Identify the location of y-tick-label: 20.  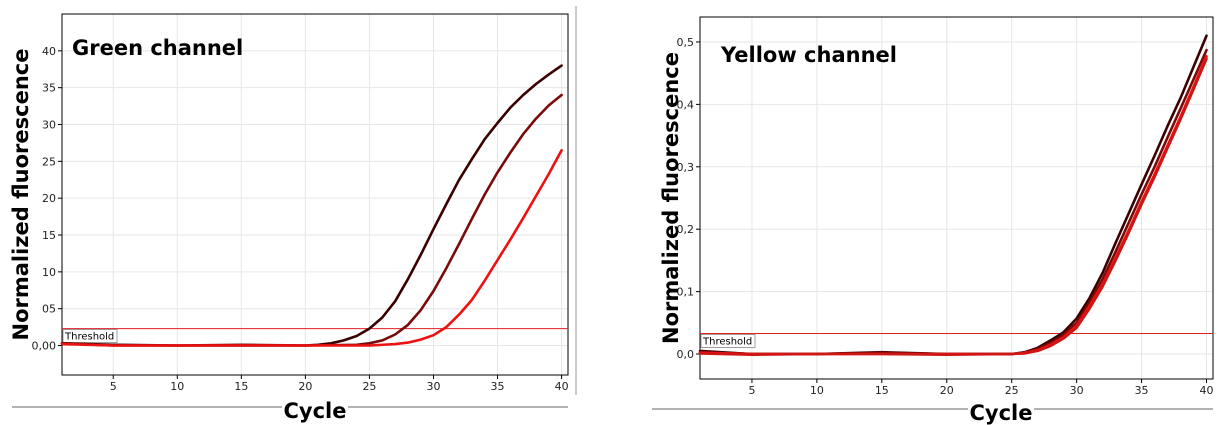
(49, 198).